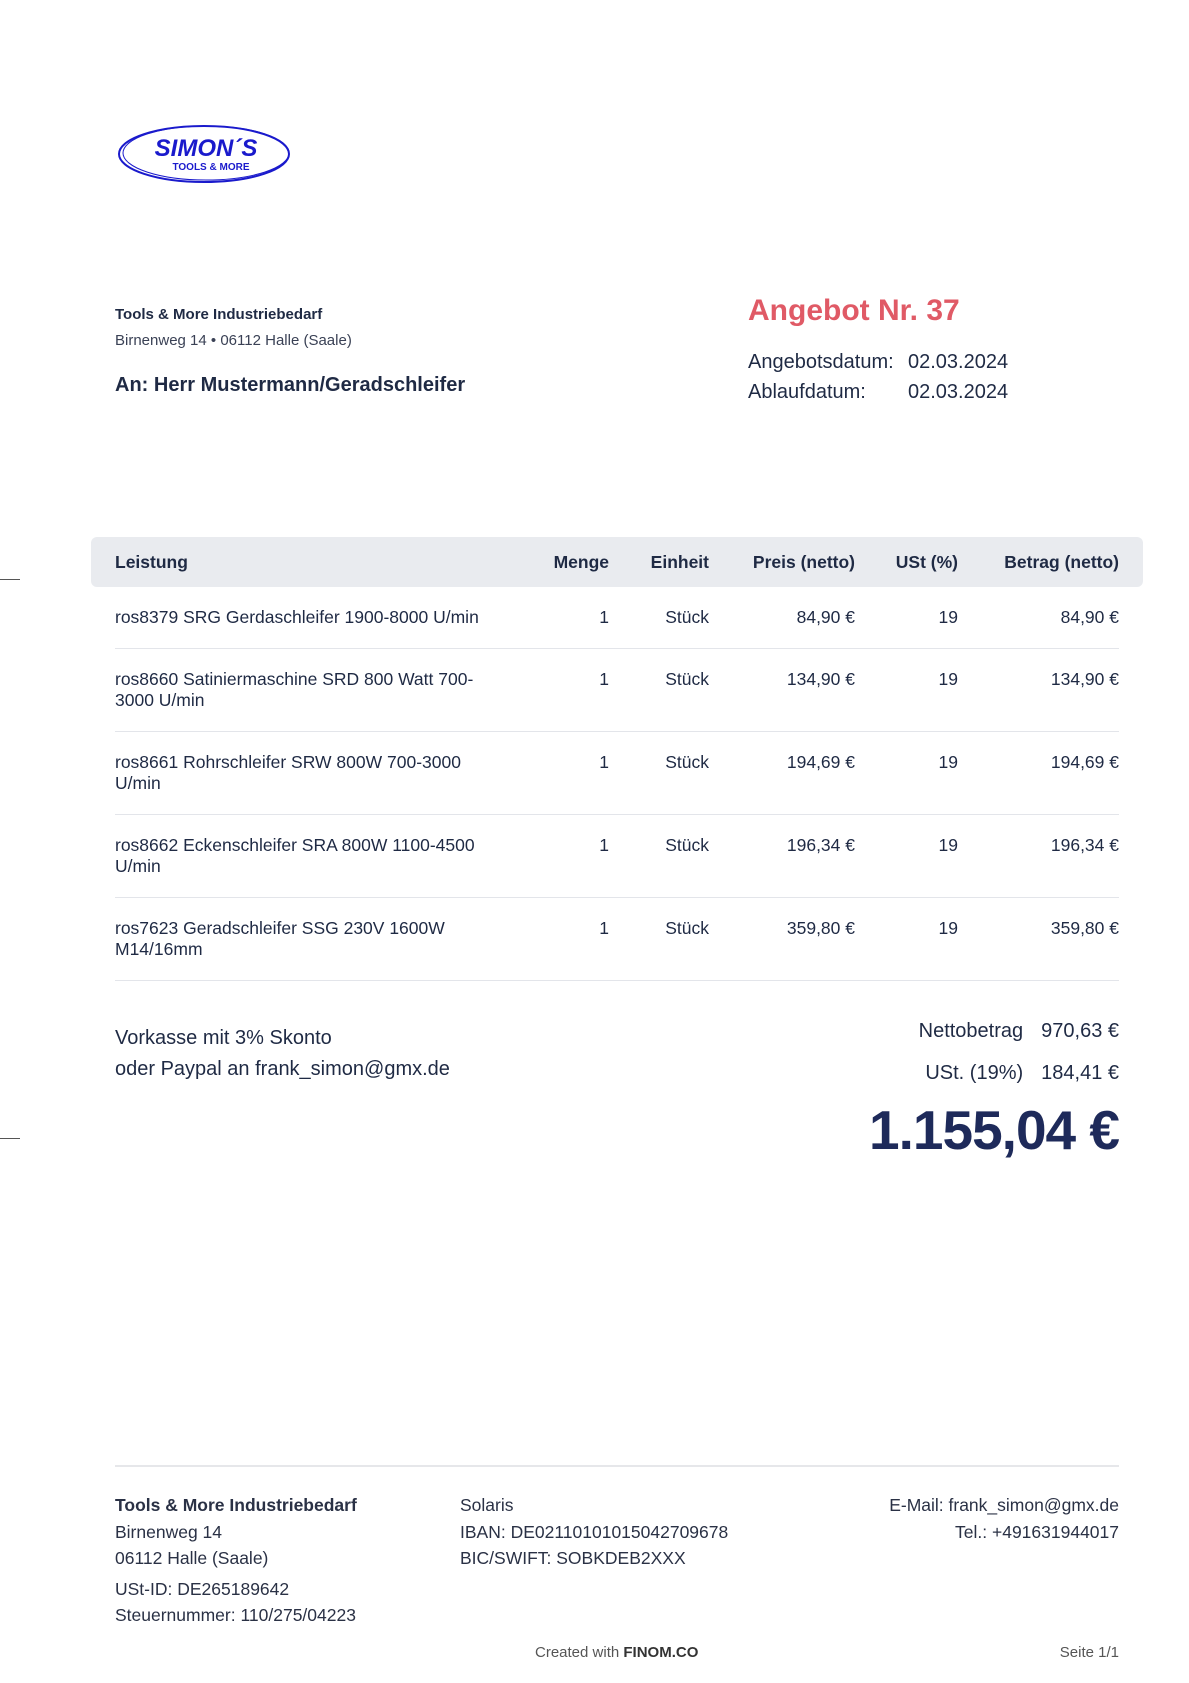  I want to click on footer-bic: BIC/SWIFT: SOBKDEB2XXX, so click(573, 1558).